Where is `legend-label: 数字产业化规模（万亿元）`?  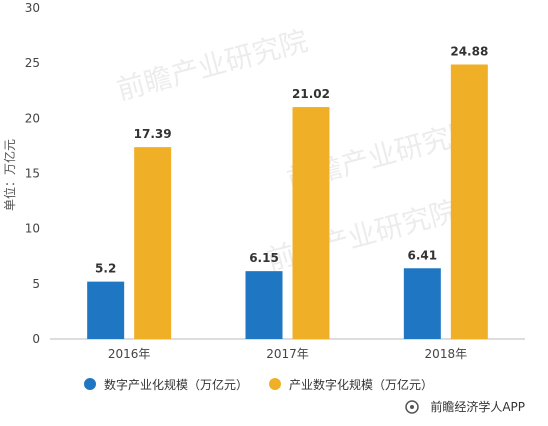
legend-label: 数字产业化规模（万亿元） is located at coordinates (176, 384).